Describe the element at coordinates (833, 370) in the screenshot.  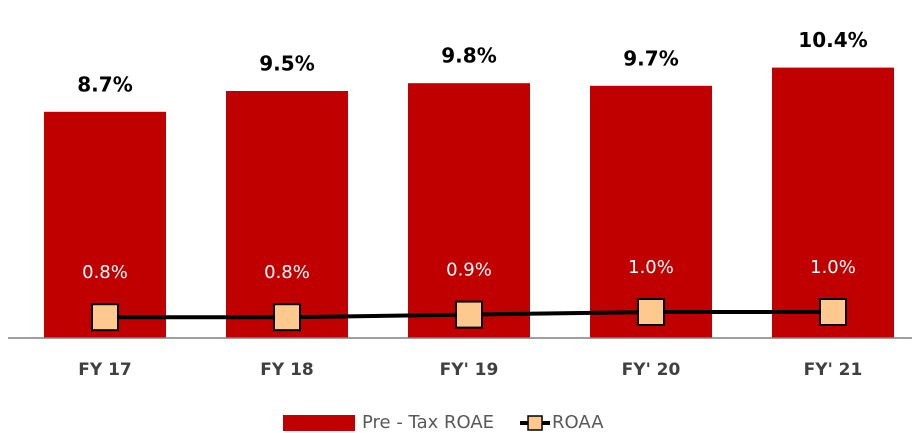
I see `x-tick-label: FY' 21` at that location.